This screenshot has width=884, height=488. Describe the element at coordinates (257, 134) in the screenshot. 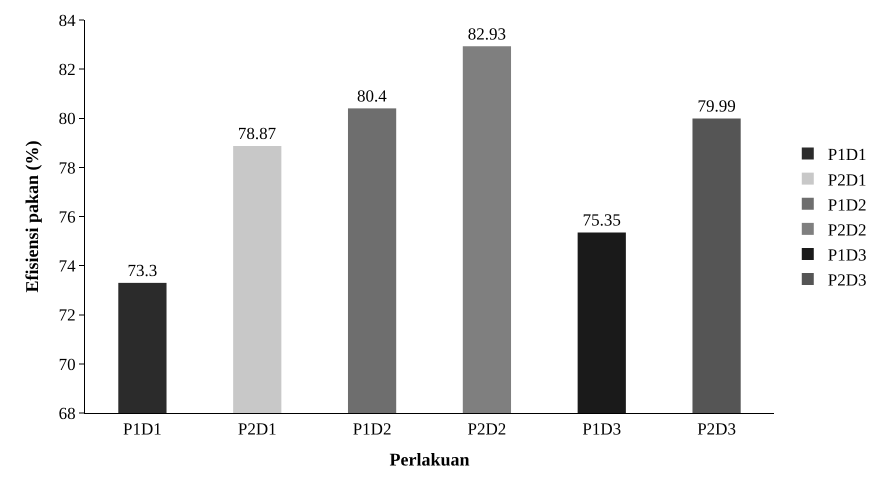

I see `data-label: 78.87` at that location.